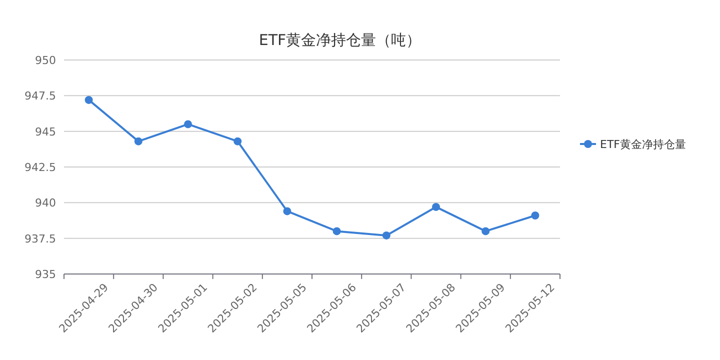 This screenshot has height=360, width=720. Describe the element at coordinates (40, 96) in the screenshot. I see `y-tick-label: 947.5` at that location.